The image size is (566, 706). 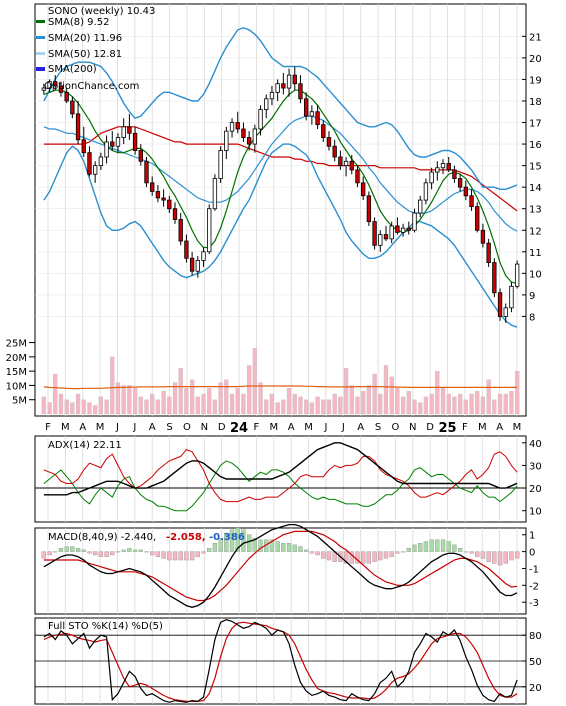 I want to click on price-ytick-label-11: 19, so click(x=535, y=80).